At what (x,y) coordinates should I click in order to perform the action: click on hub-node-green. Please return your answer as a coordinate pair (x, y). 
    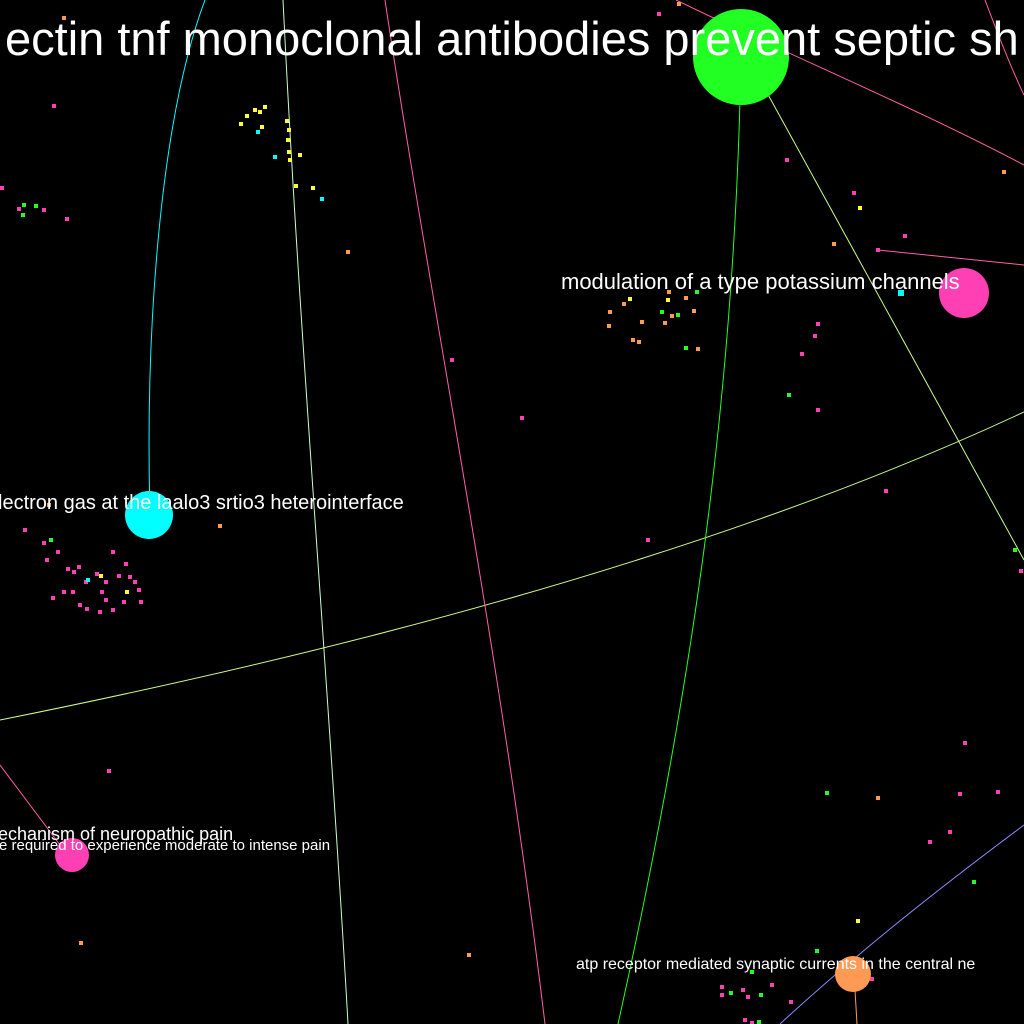
    Looking at the image, I should click on (741, 57).